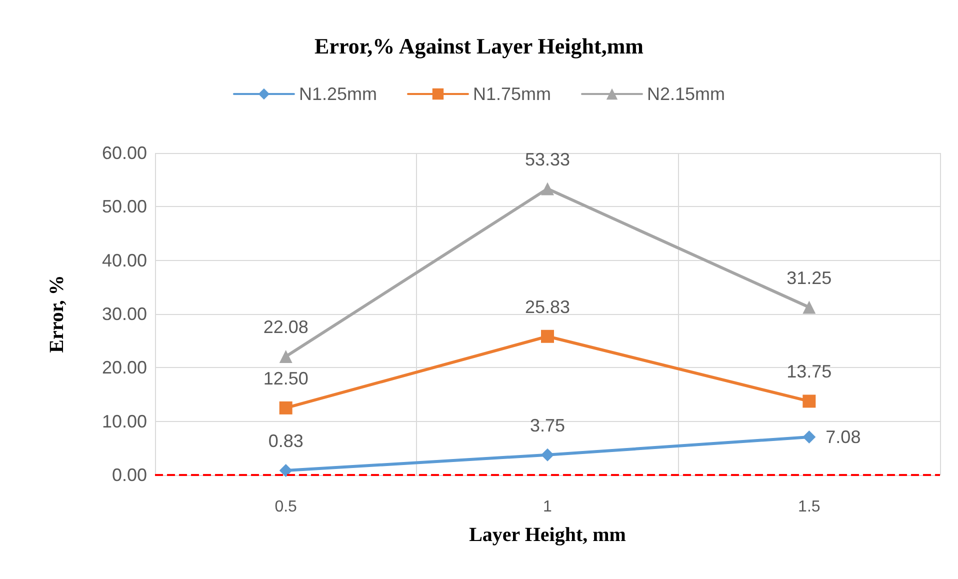 The image size is (958, 579). I want to click on y-tick-label: 50.00, so click(124, 206).